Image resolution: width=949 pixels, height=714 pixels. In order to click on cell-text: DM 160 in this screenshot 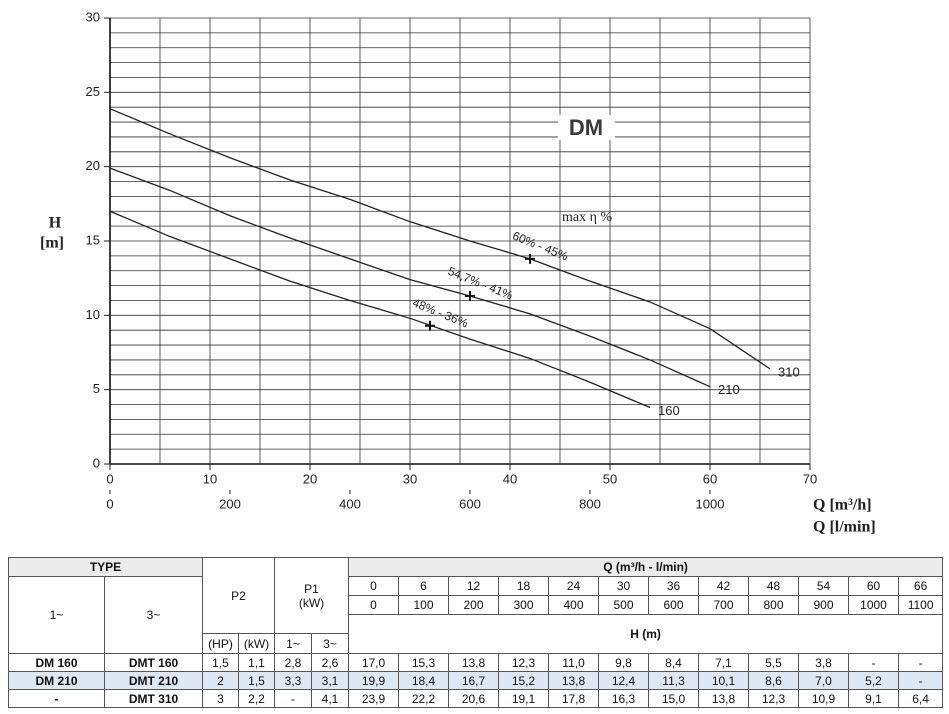, I will do `click(56, 662)`.